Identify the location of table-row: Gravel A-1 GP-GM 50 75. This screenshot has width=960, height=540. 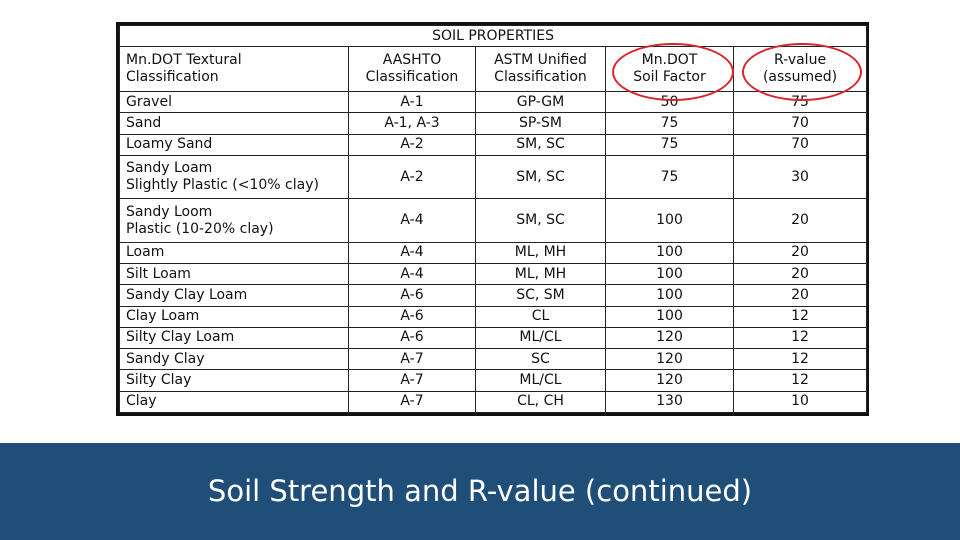
(493, 102).